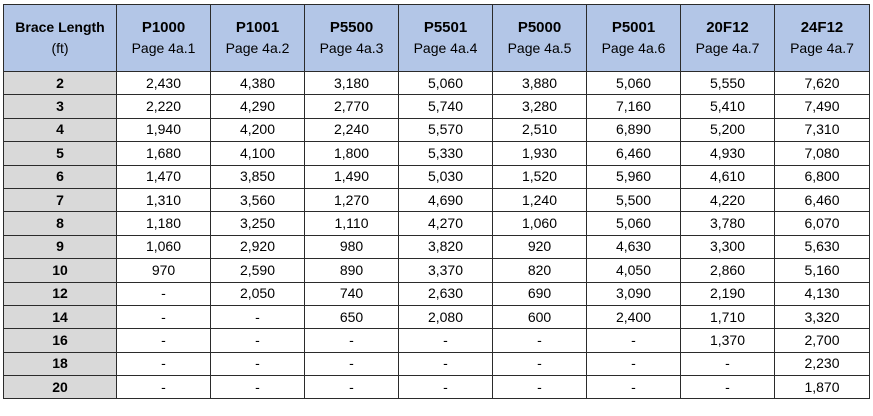  Describe the element at coordinates (727, 106) in the screenshot. I see `capacity-cell: 5,410` at that location.